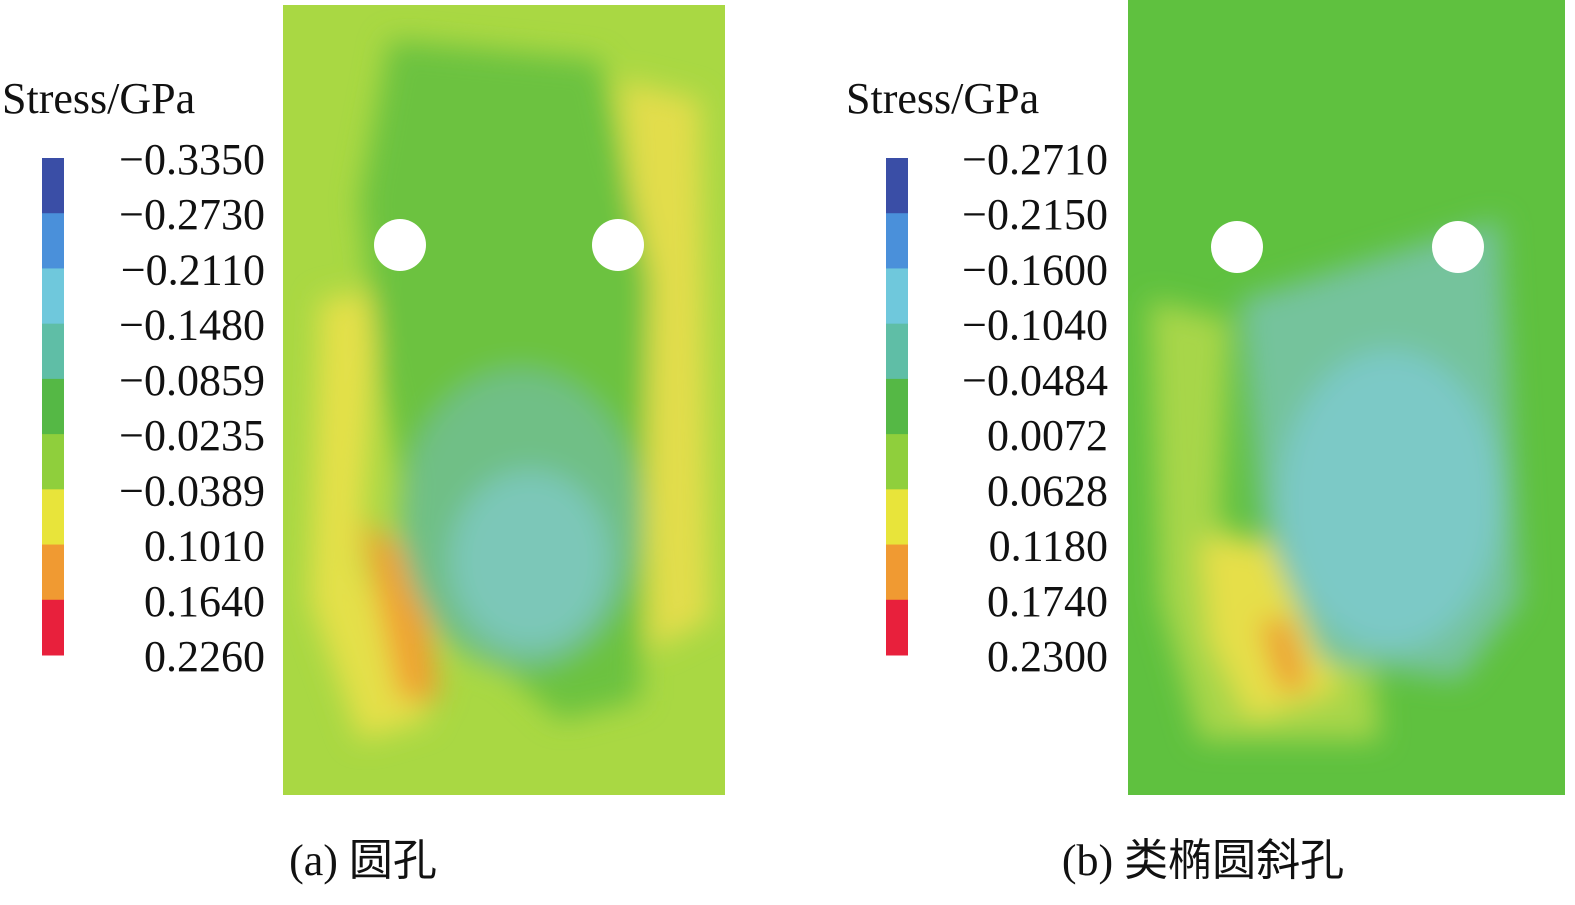 The width and height of the screenshot is (1575, 905). I want to click on colorbar-label: 0.1010, so click(204, 546).